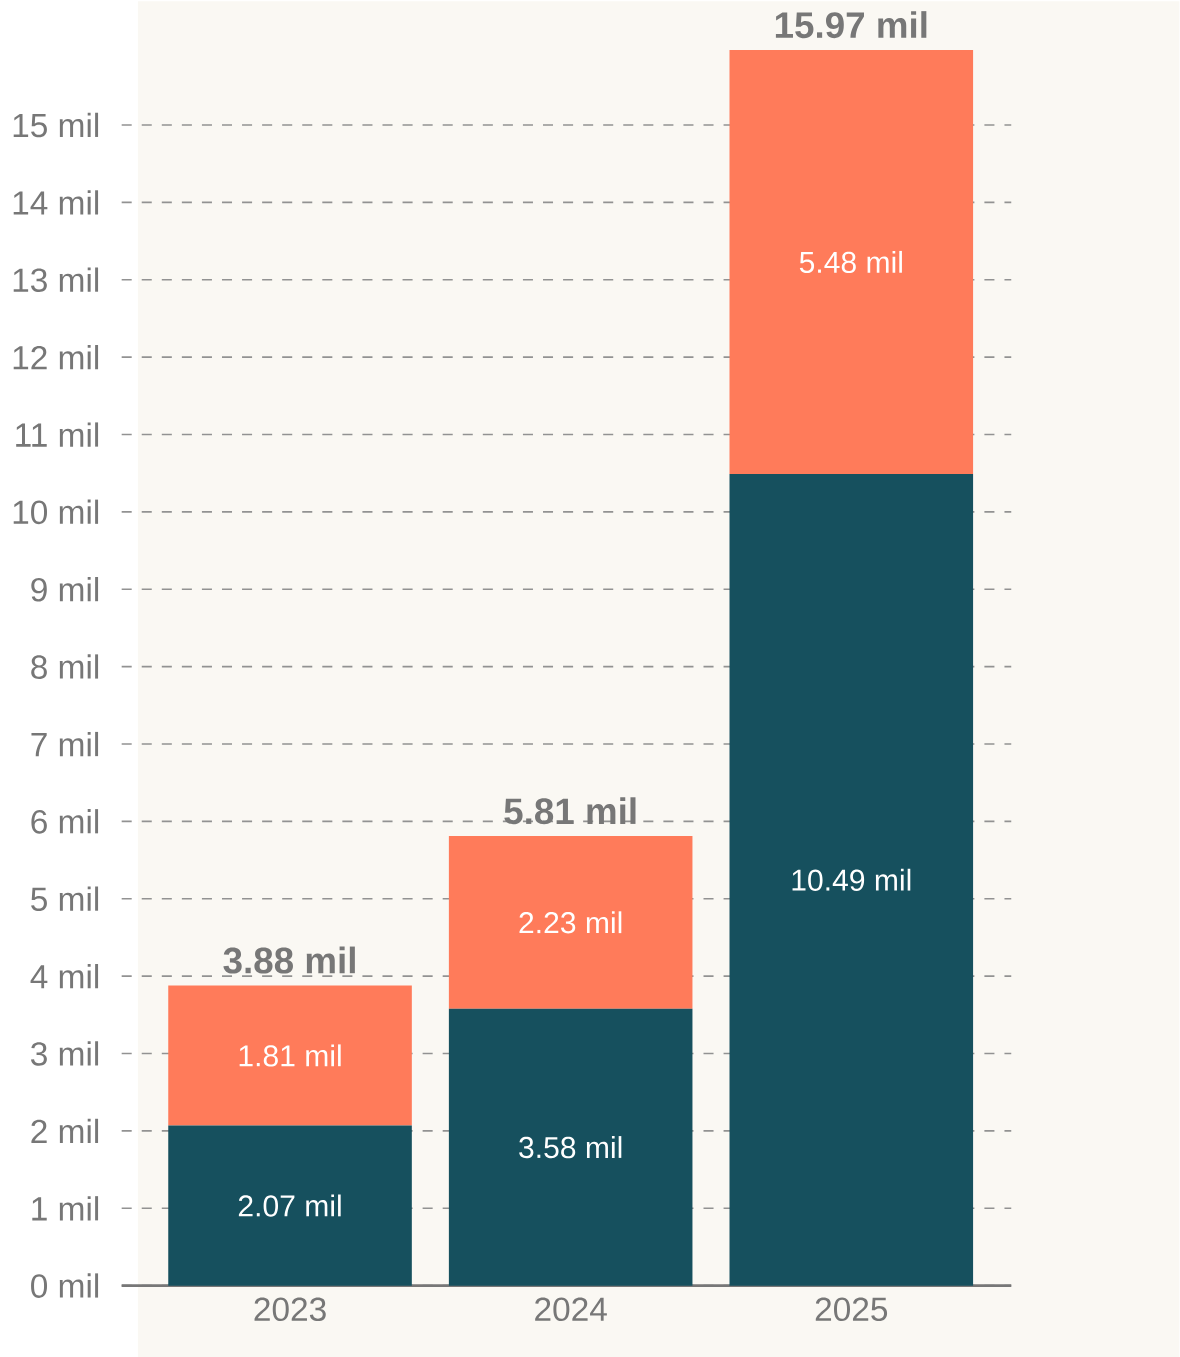 The width and height of the screenshot is (1180, 1357). I want to click on y-tick-label: 13 mil, so click(56, 280).